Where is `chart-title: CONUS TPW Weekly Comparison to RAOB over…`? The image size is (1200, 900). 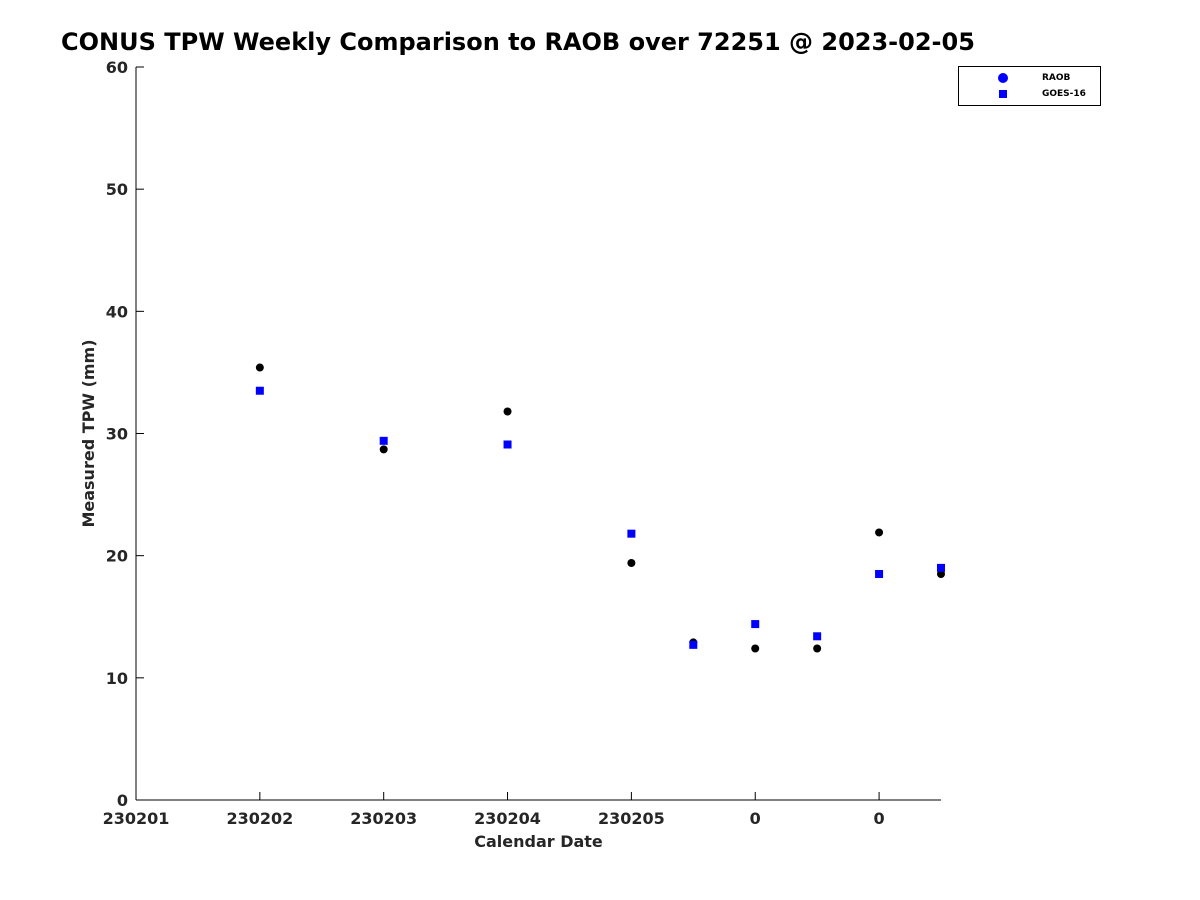 chart-title: CONUS TPW Weekly Comparison to RAOB over… is located at coordinates (518, 42).